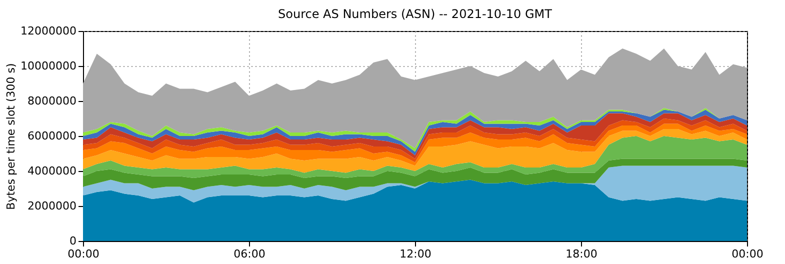  What do you see at coordinates (52, 171) in the screenshot?
I see `y-tick-label: 4000000` at bounding box center [52, 171].